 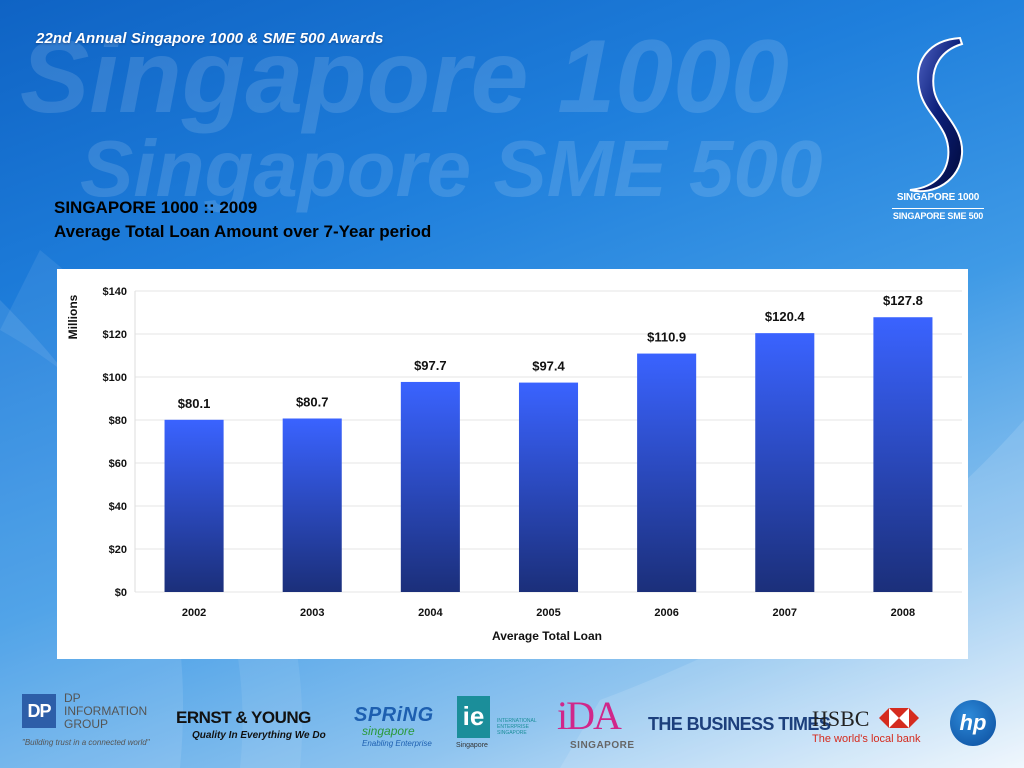 What do you see at coordinates (472, 745) in the screenshot?
I see `ie-logo-sub: Singapore` at bounding box center [472, 745].